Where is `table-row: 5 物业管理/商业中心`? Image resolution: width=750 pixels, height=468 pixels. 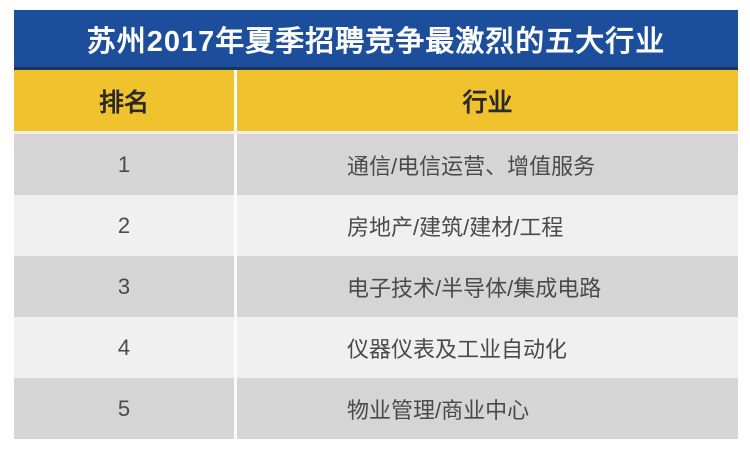 table-row: 5 物业管理/商业中心 is located at coordinates (376, 408).